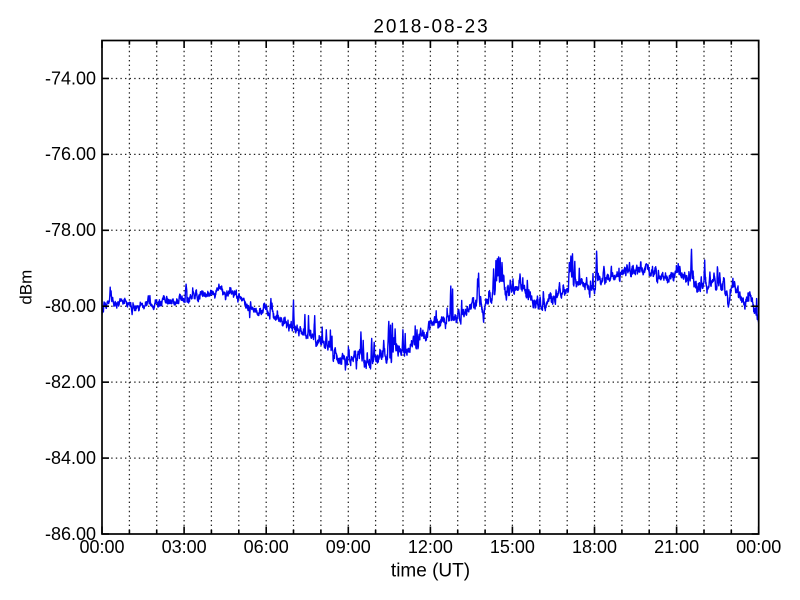 The image size is (800, 600). Describe the element at coordinates (348, 547) in the screenshot. I see `svg-text: 09:00` at that location.